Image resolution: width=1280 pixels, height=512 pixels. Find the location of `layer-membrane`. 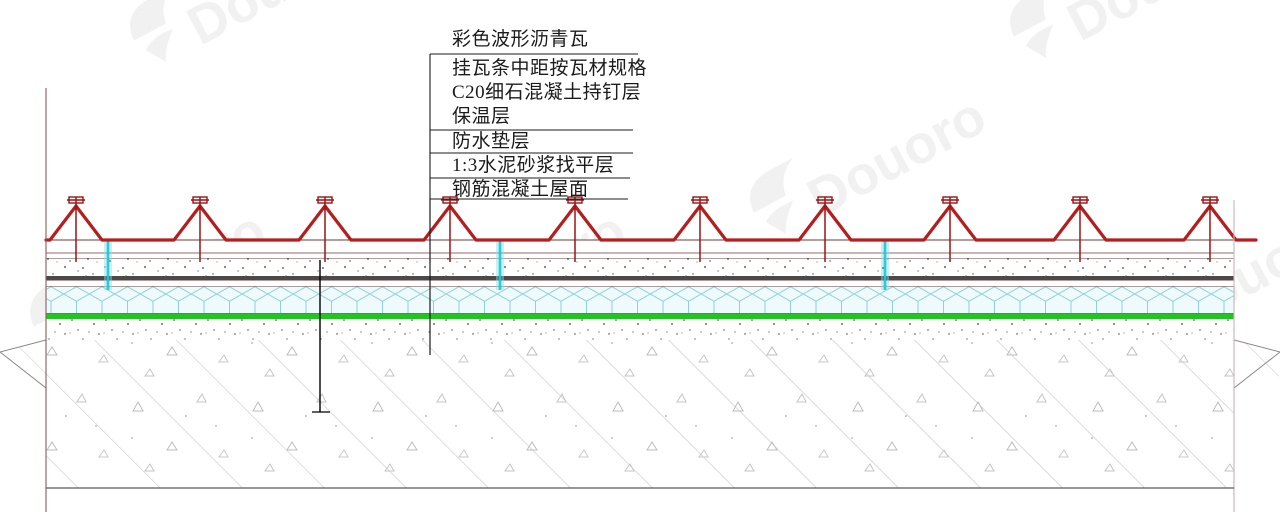

layer-membrane is located at coordinates (640, 315).